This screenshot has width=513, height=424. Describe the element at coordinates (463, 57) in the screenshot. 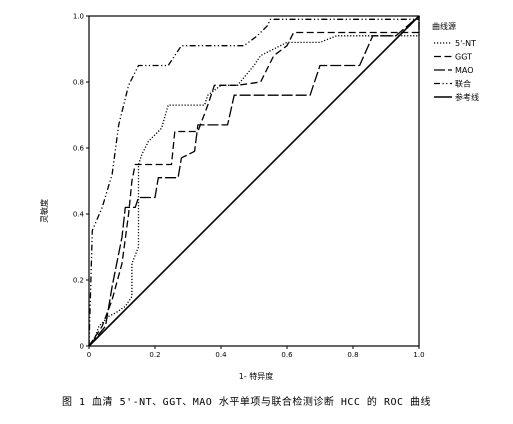

I see `legend-entry-label: GGT` at that location.